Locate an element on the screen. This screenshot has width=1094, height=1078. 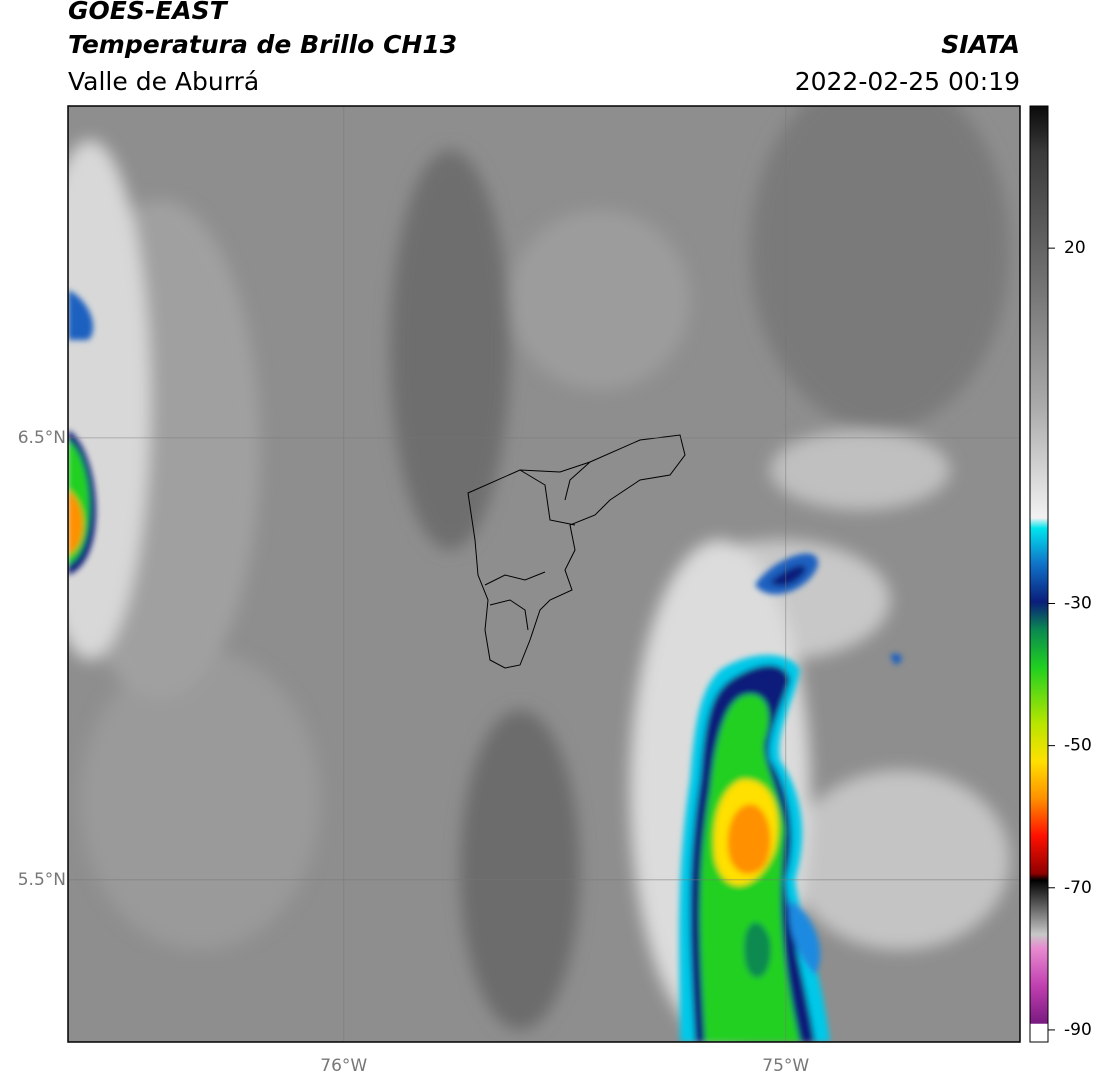
source: SIATA is located at coordinates (980, 44).